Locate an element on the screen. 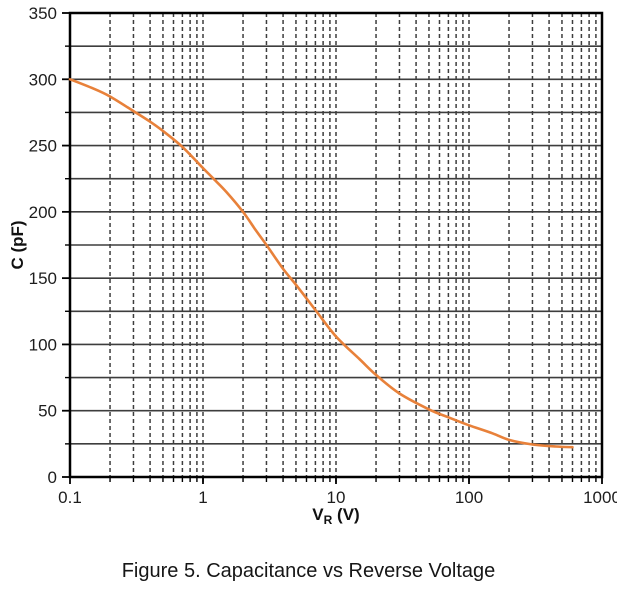 The width and height of the screenshot is (617, 602). svg-text: 1000 is located at coordinates (600, 497).